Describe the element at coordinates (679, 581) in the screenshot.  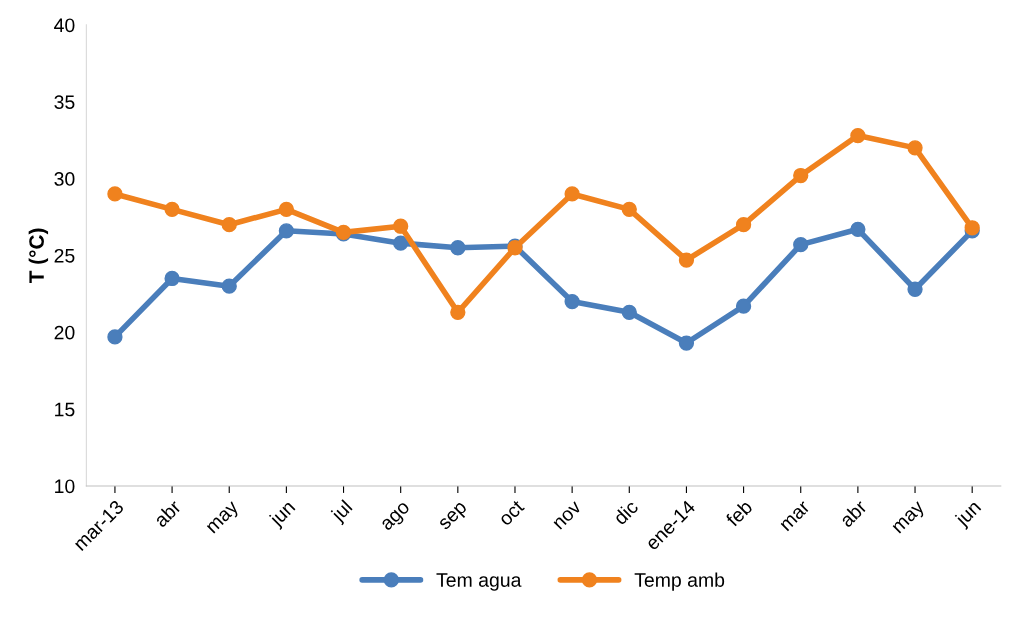
I see `legend-label: Temp amb` at that location.